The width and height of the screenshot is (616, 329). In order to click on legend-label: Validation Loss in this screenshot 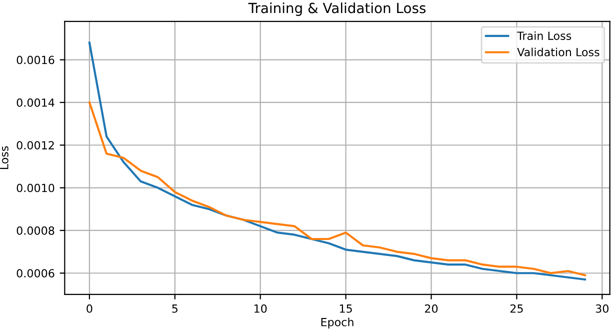, I will do `click(558, 52)`.